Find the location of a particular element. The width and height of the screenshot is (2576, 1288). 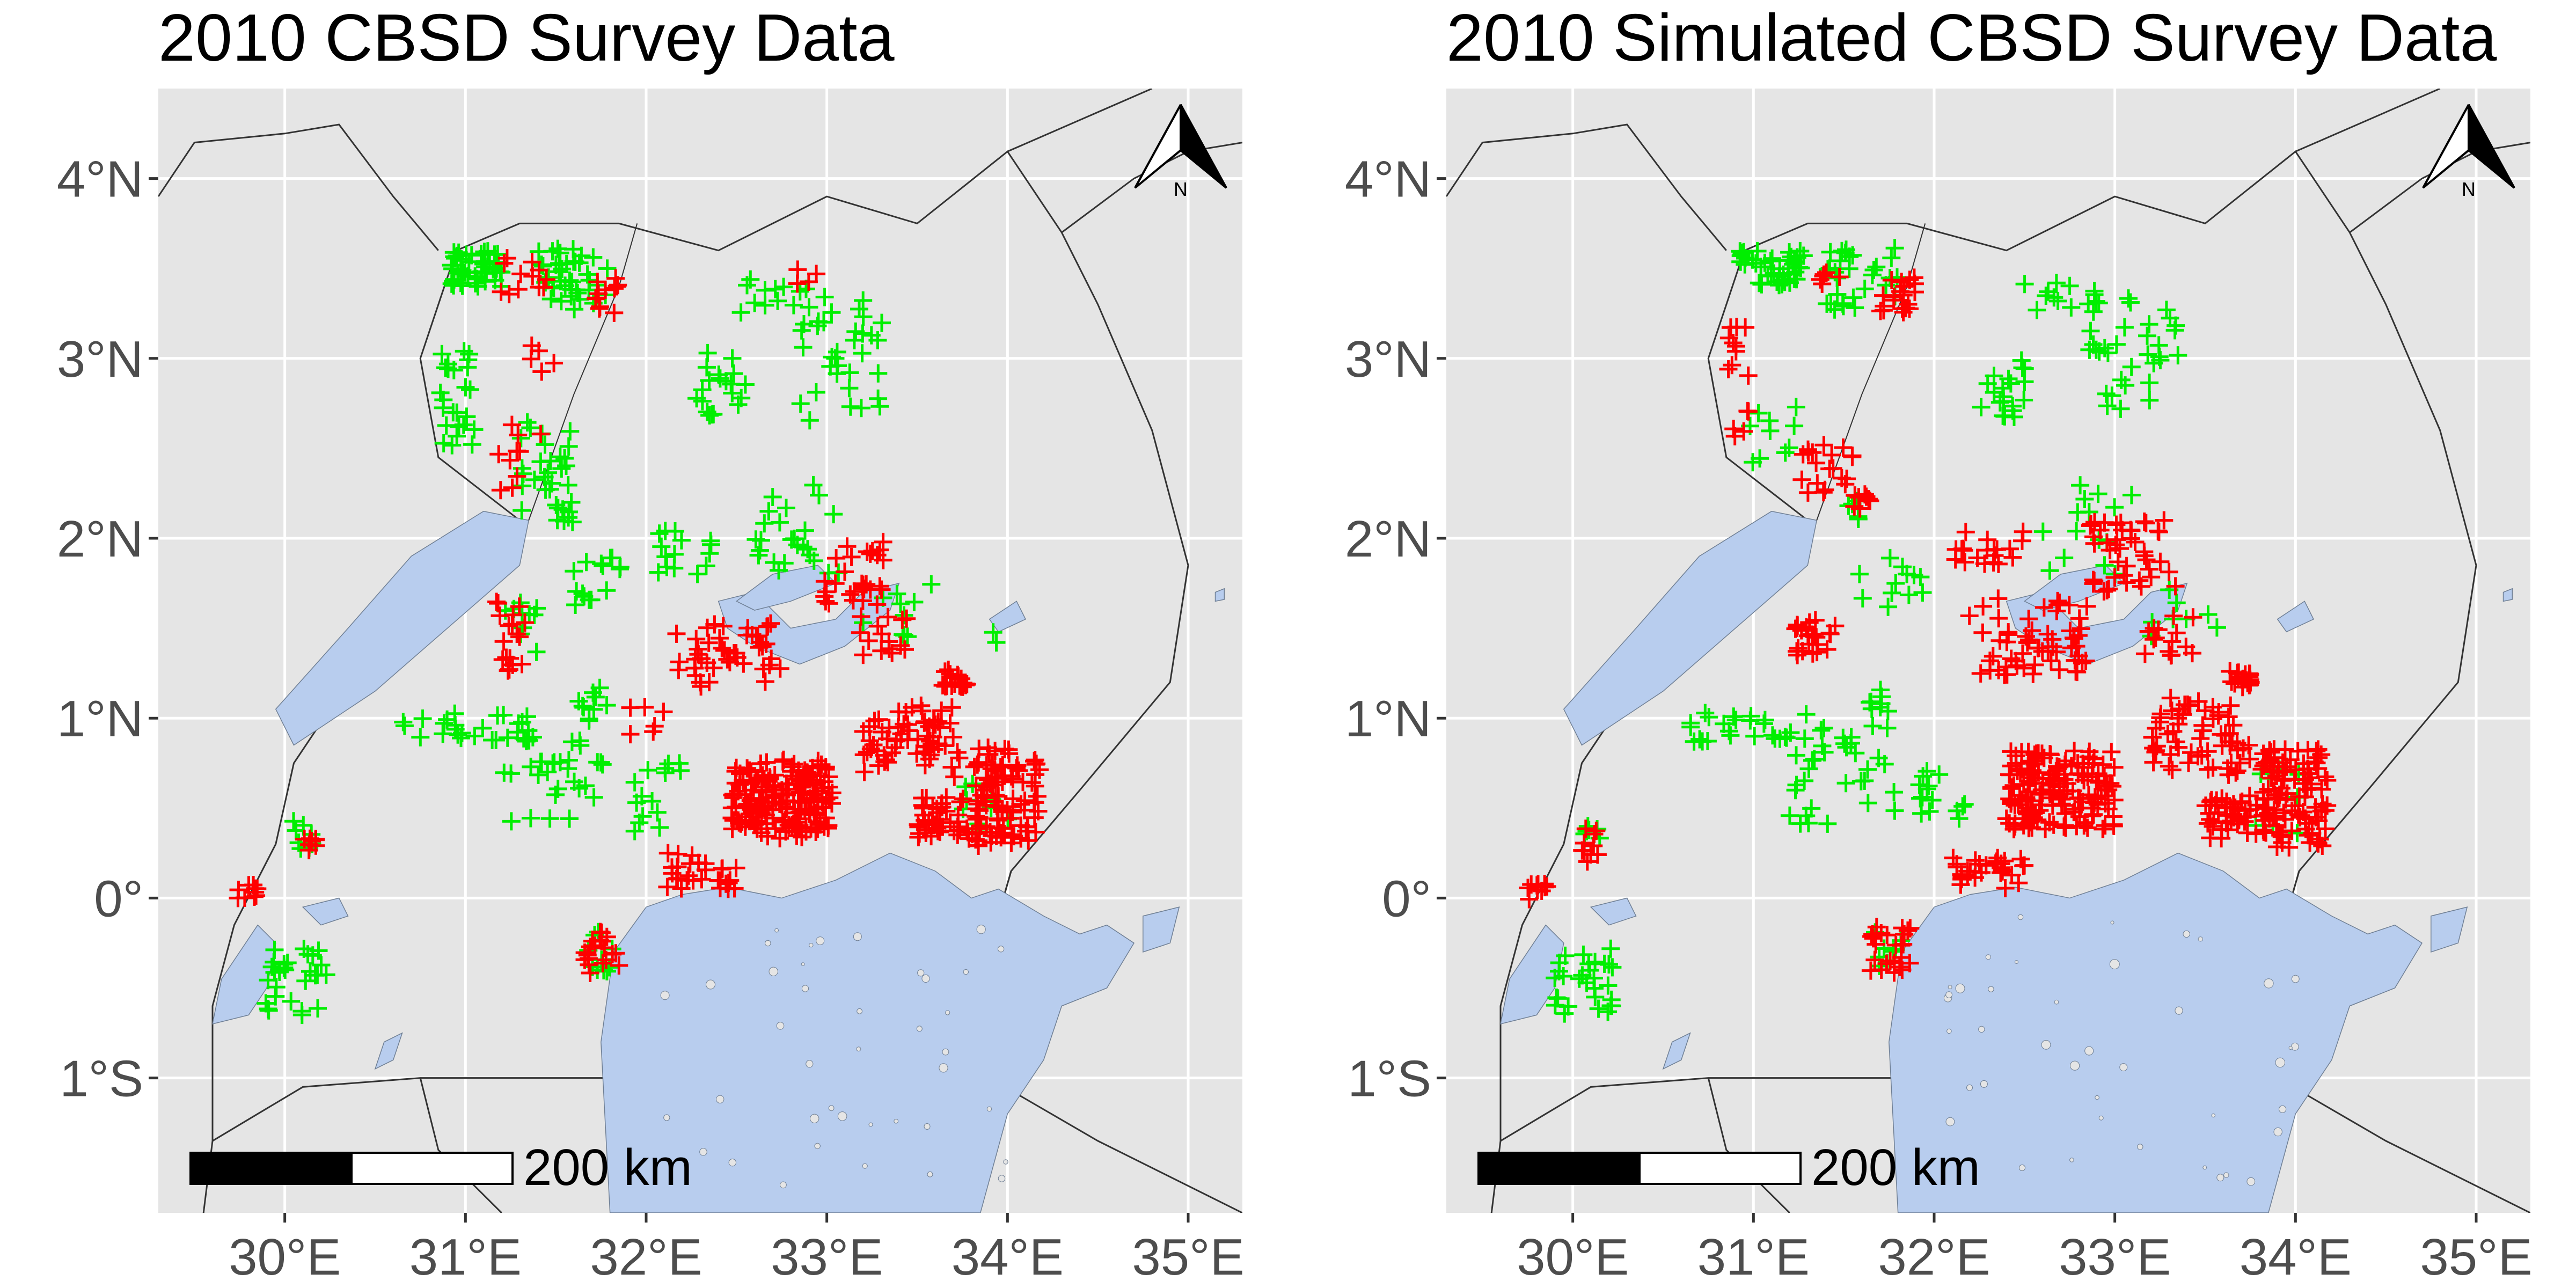

y-tick-label: 1°S is located at coordinates (1389, 1079).